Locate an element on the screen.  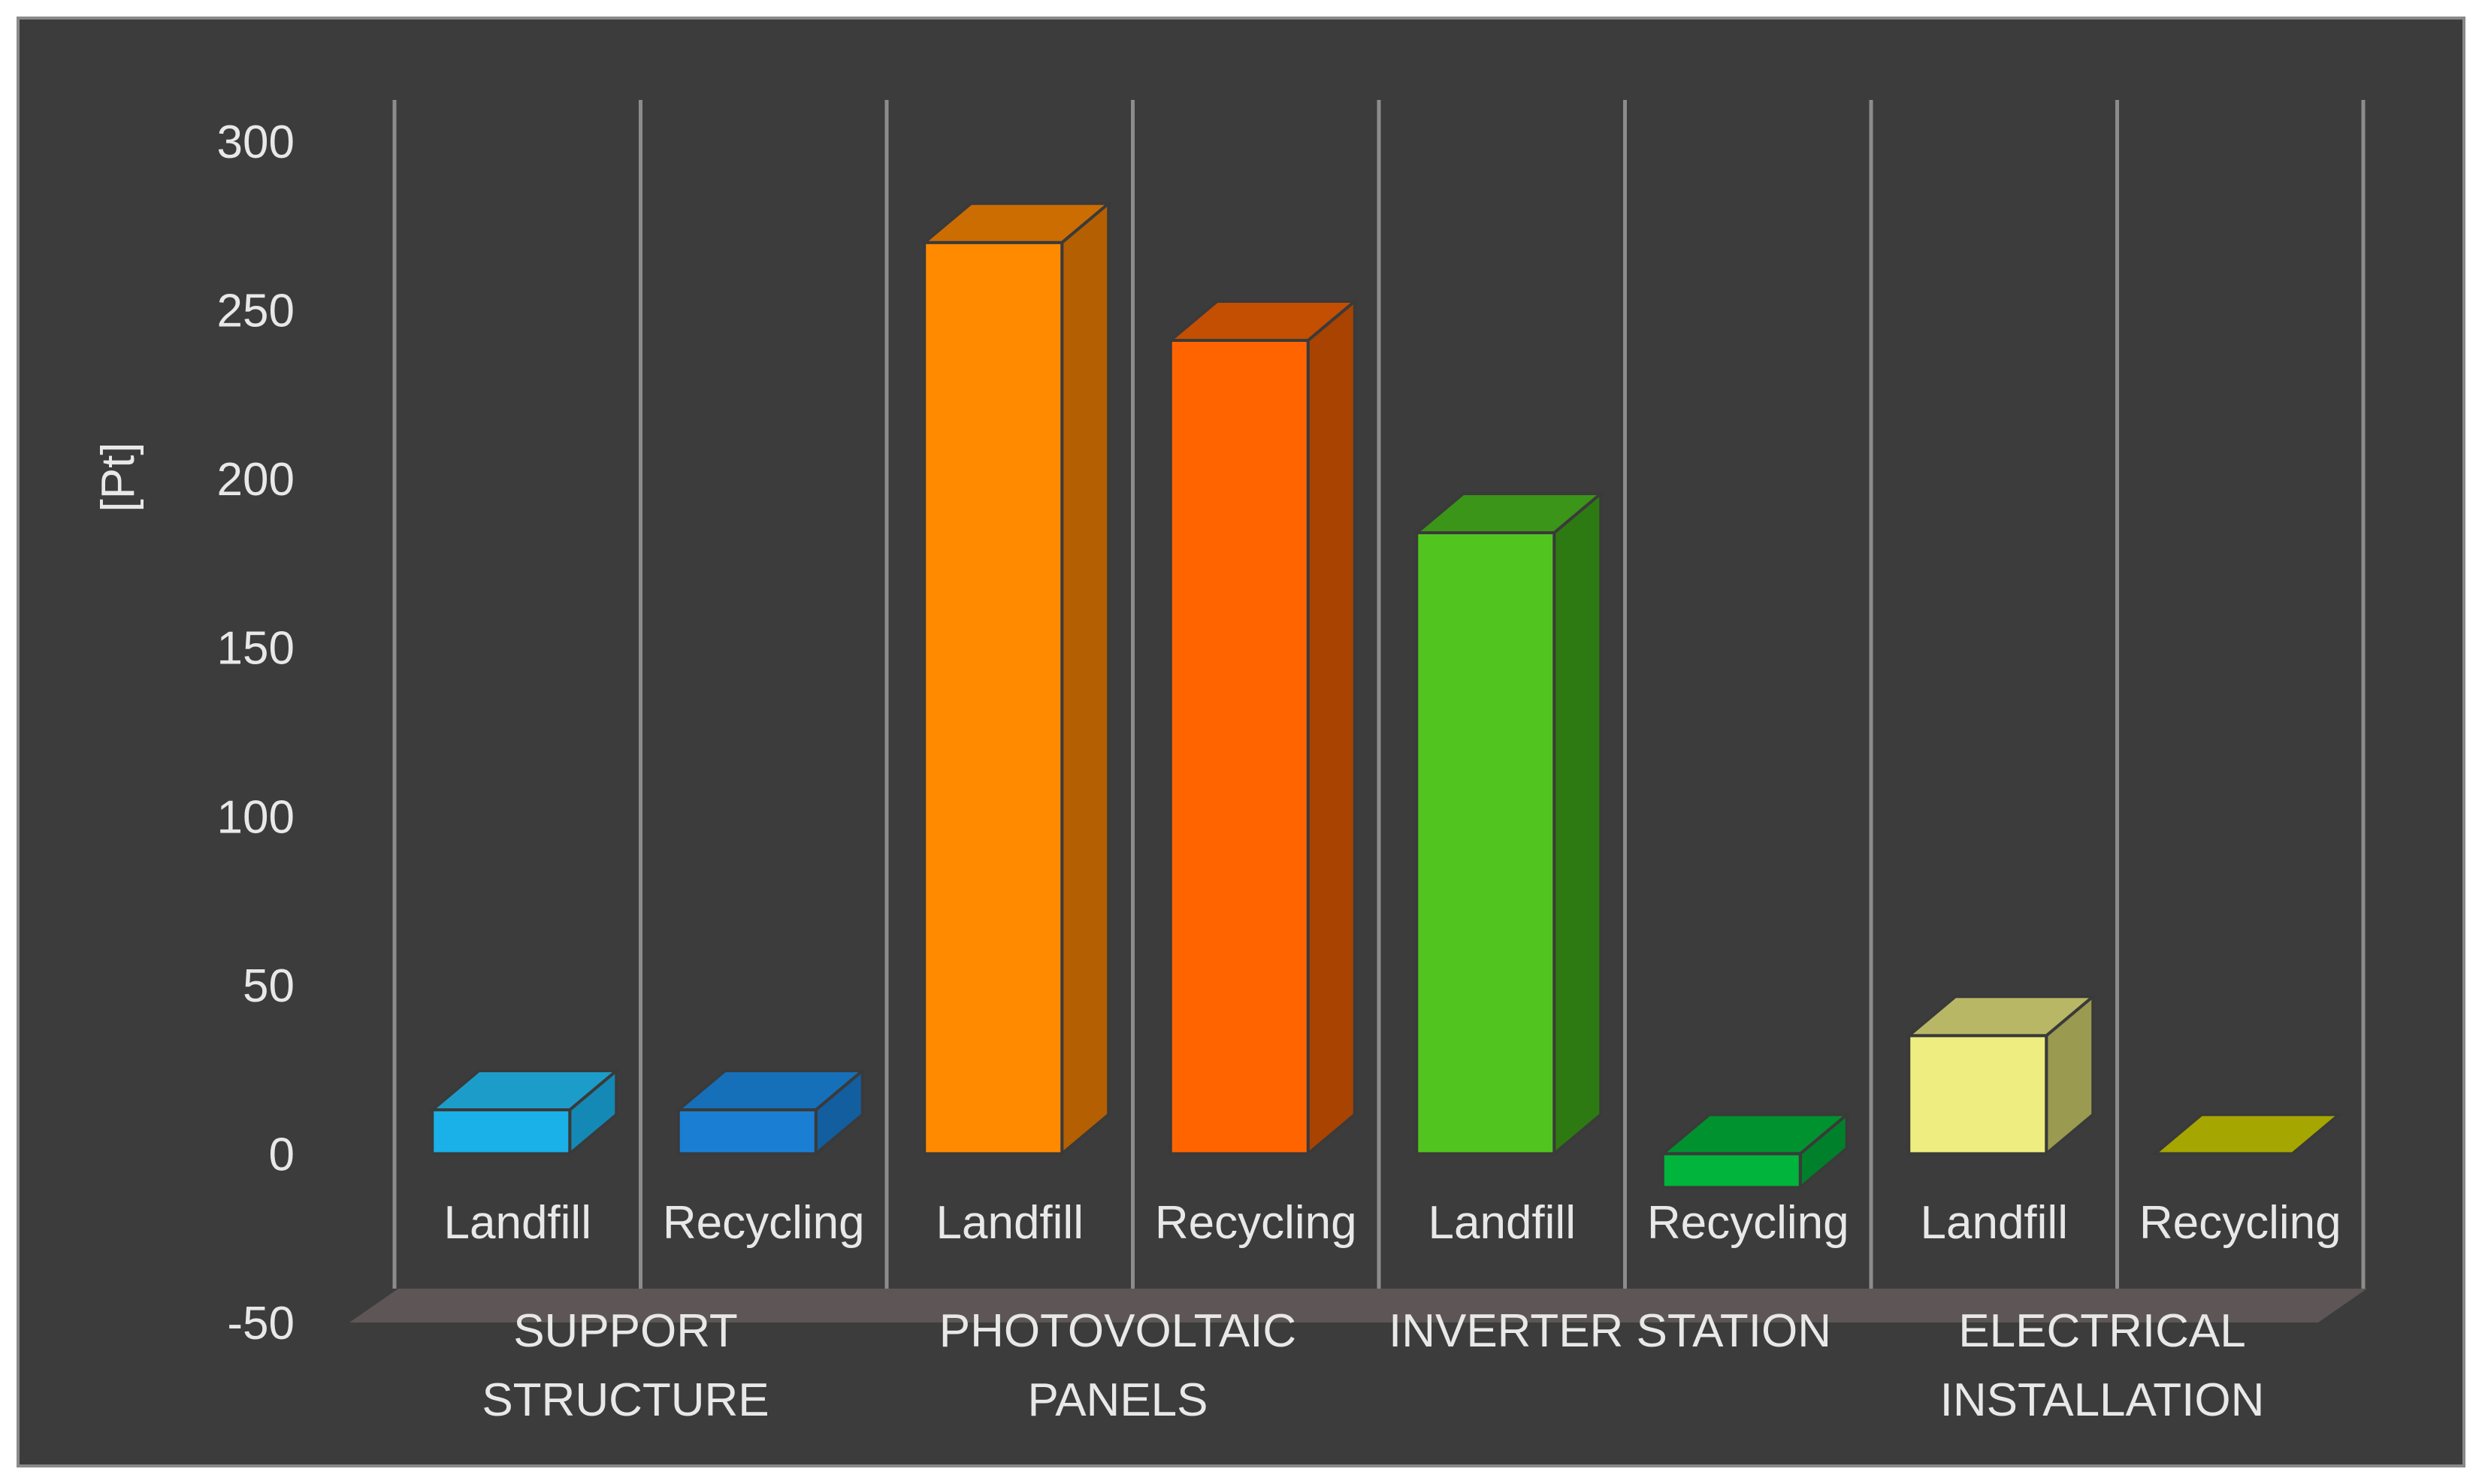
y-tick-label: 200 is located at coordinates (256, 480).